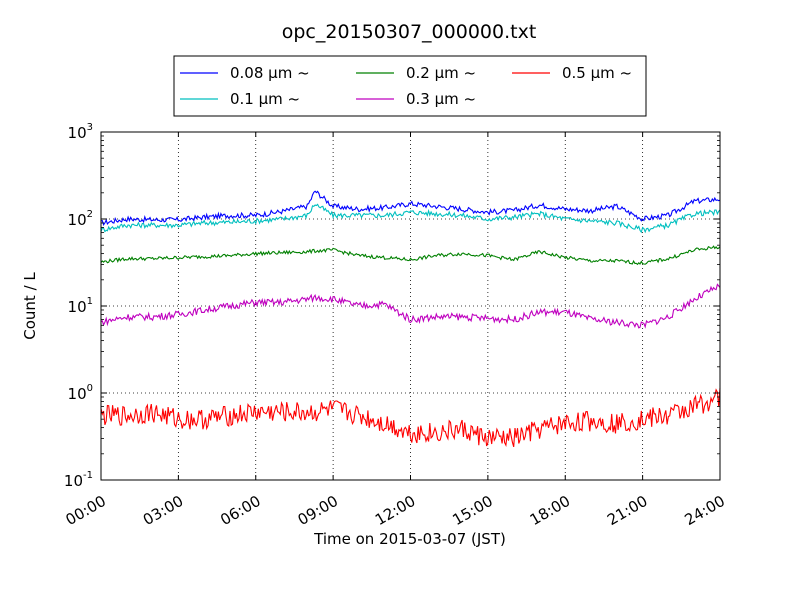  I want to click on legend-box, so click(410, 86).